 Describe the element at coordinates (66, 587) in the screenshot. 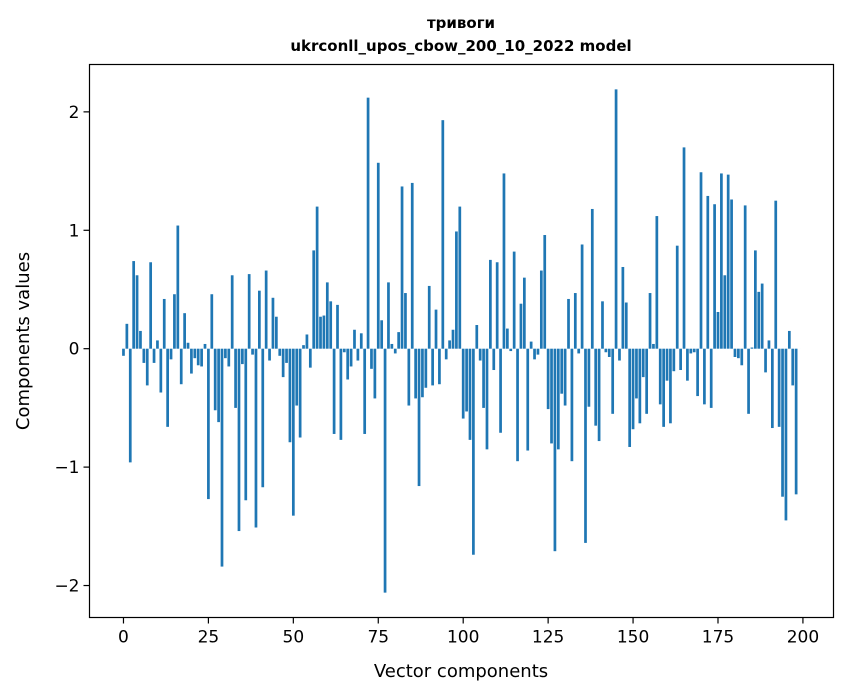

I see `y-tick-label: −2` at that location.